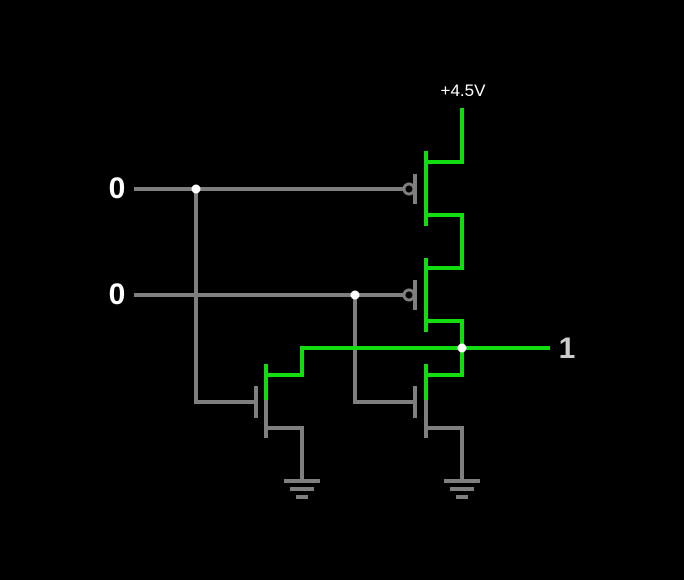  What do you see at coordinates (444, 334) in the screenshot?
I see `pmos-drain-wire` at bounding box center [444, 334].